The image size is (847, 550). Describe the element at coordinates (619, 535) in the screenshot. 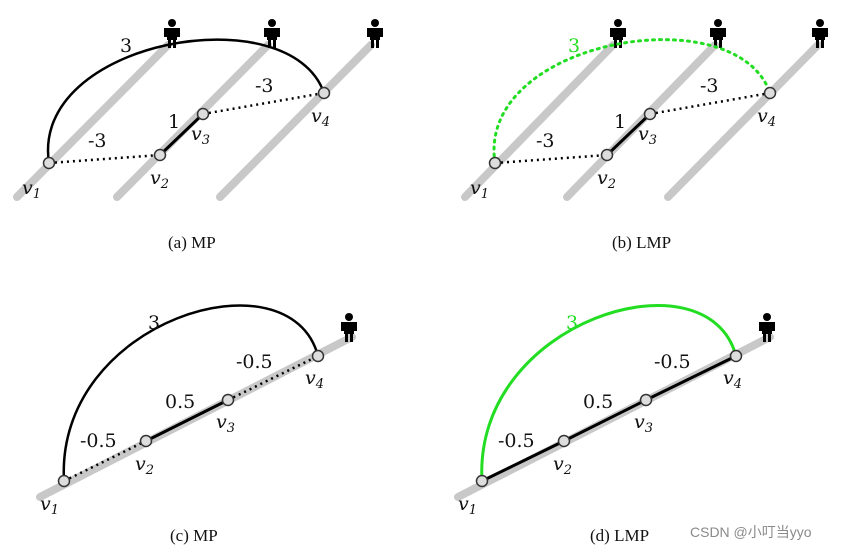

I see `caption-d: (d) LMP` at that location.